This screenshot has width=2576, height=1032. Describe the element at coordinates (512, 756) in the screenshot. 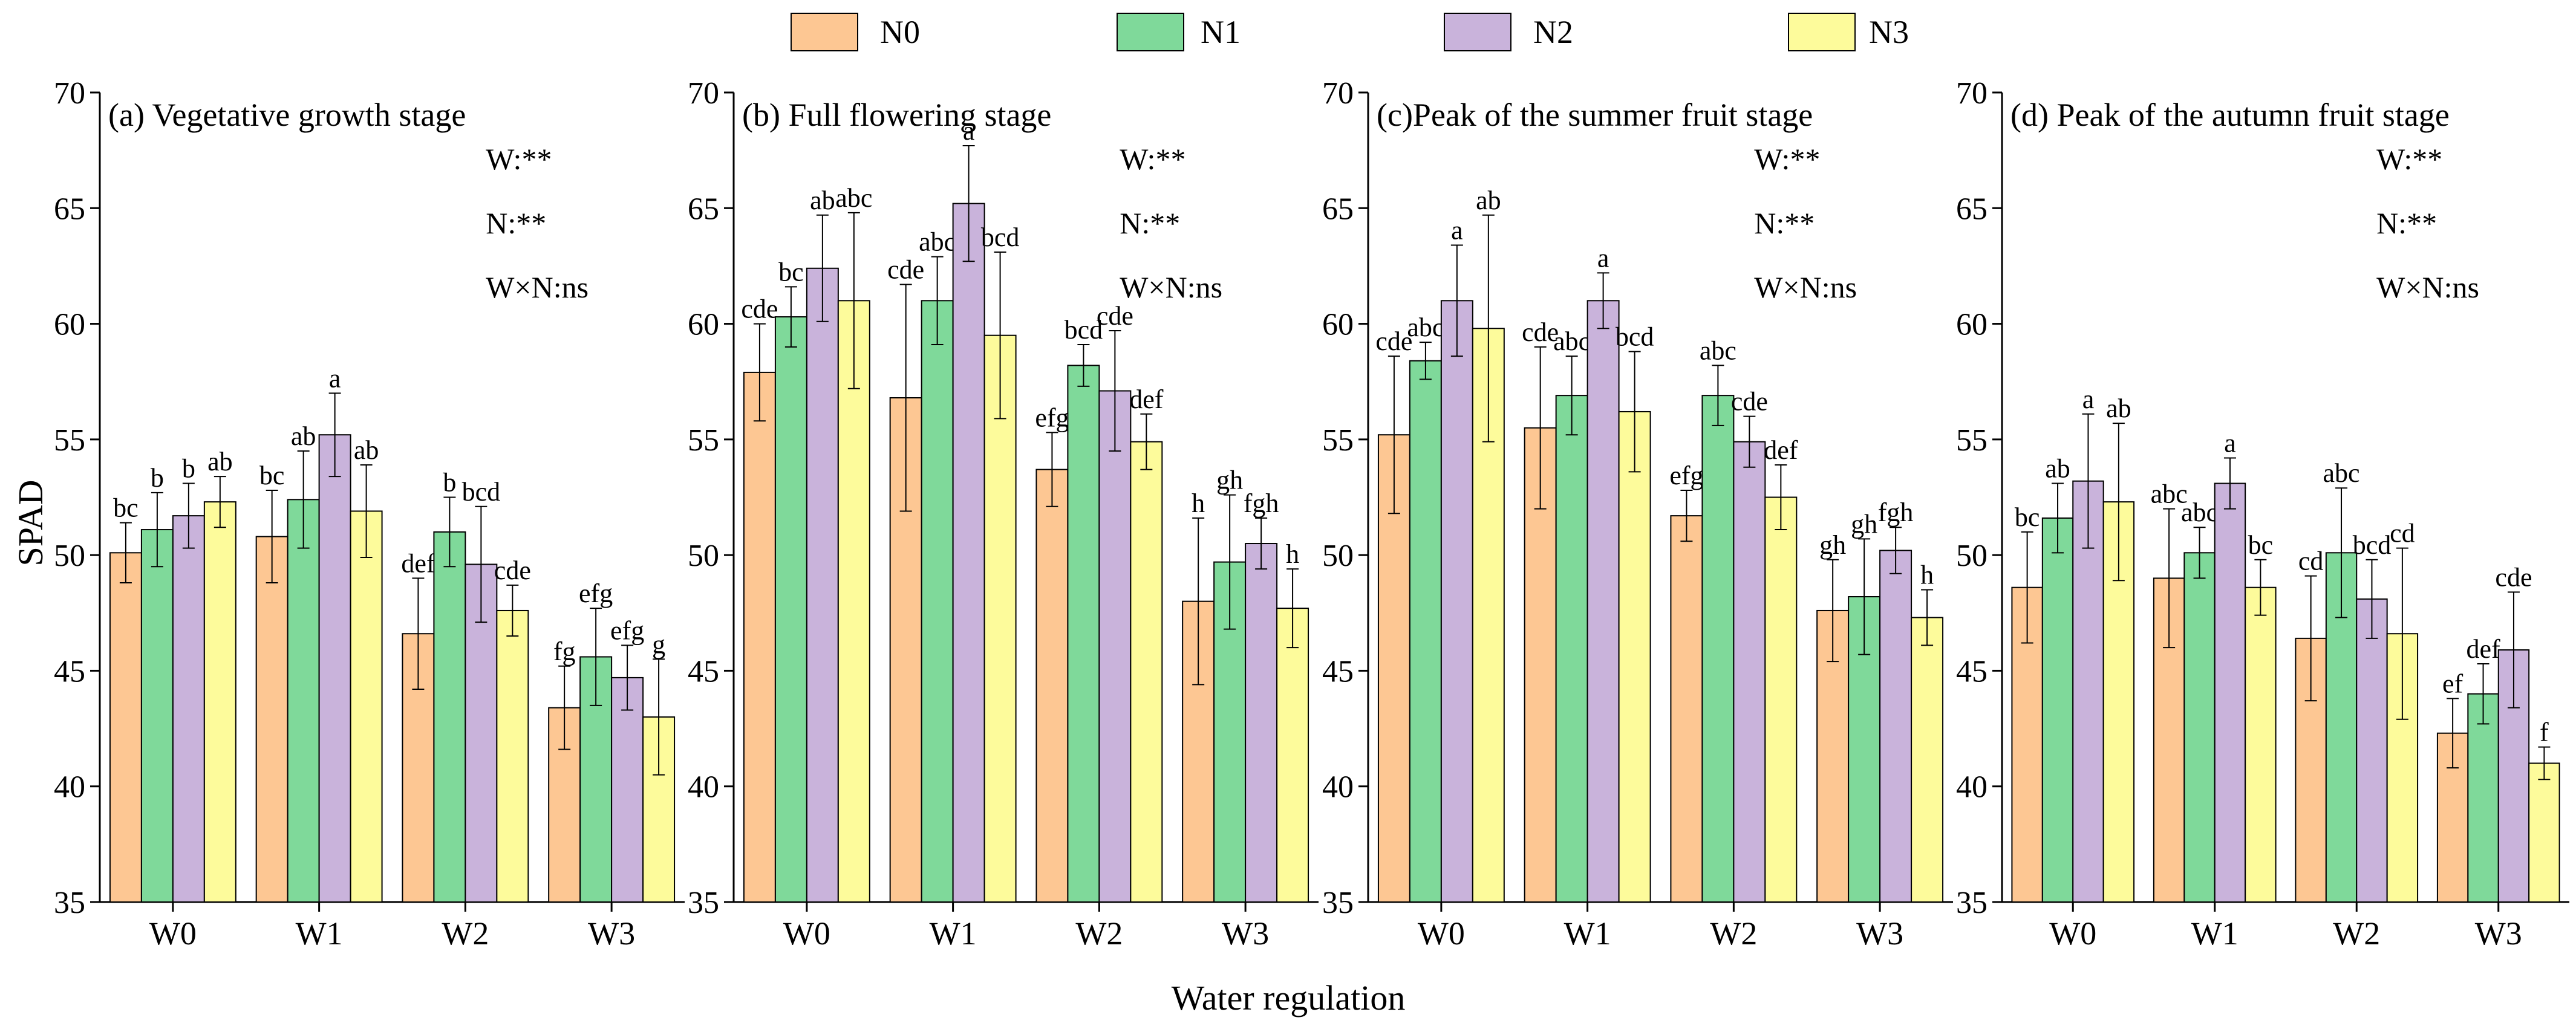

I see `bar-n3-w2` at that location.